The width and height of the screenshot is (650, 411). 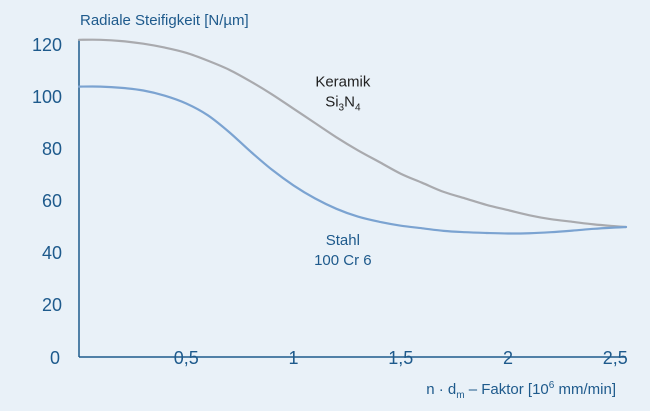 What do you see at coordinates (52, 305) in the screenshot?
I see `y-tick-label: 20` at bounding box center [52, 305].